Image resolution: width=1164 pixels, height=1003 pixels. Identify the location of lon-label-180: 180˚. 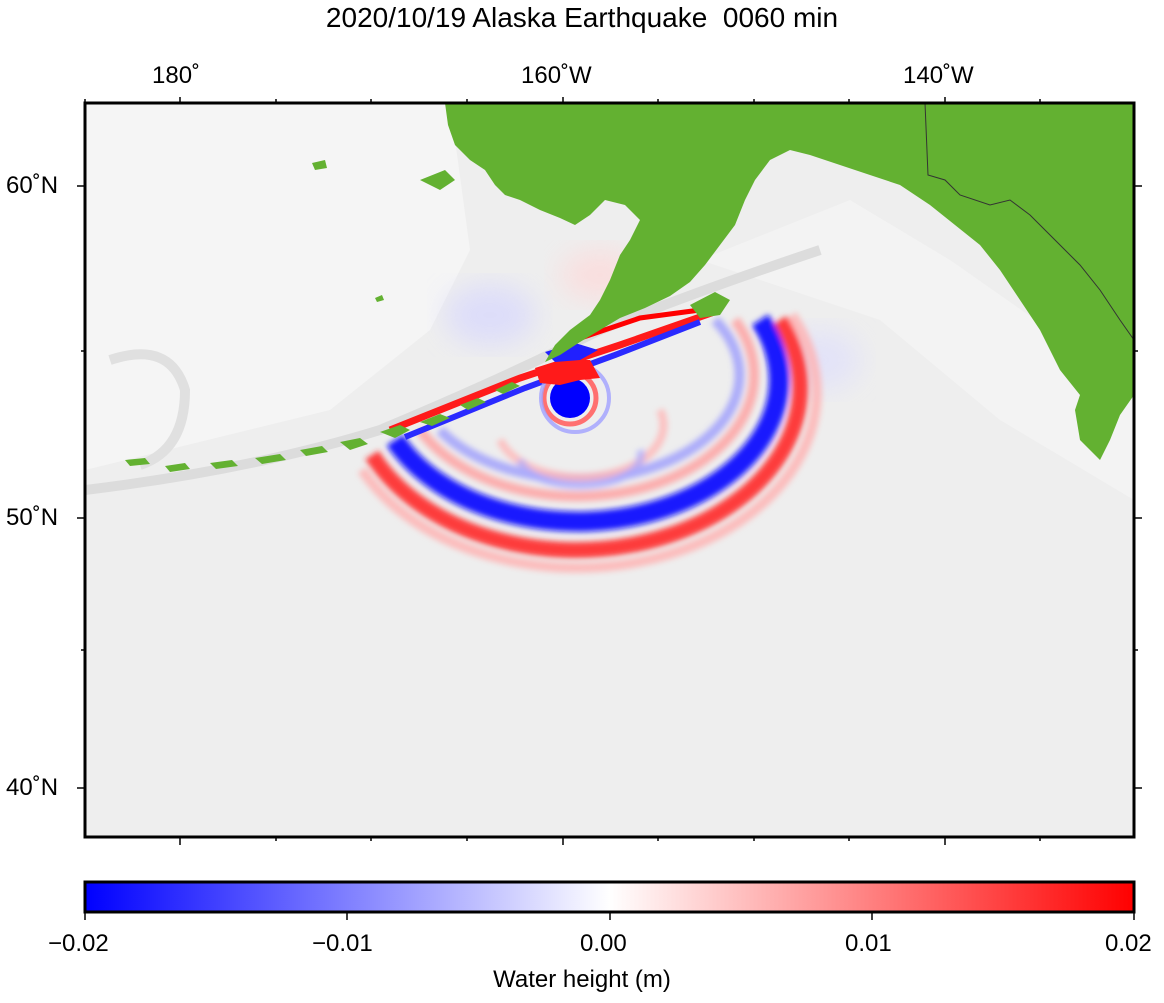
(176, 75).